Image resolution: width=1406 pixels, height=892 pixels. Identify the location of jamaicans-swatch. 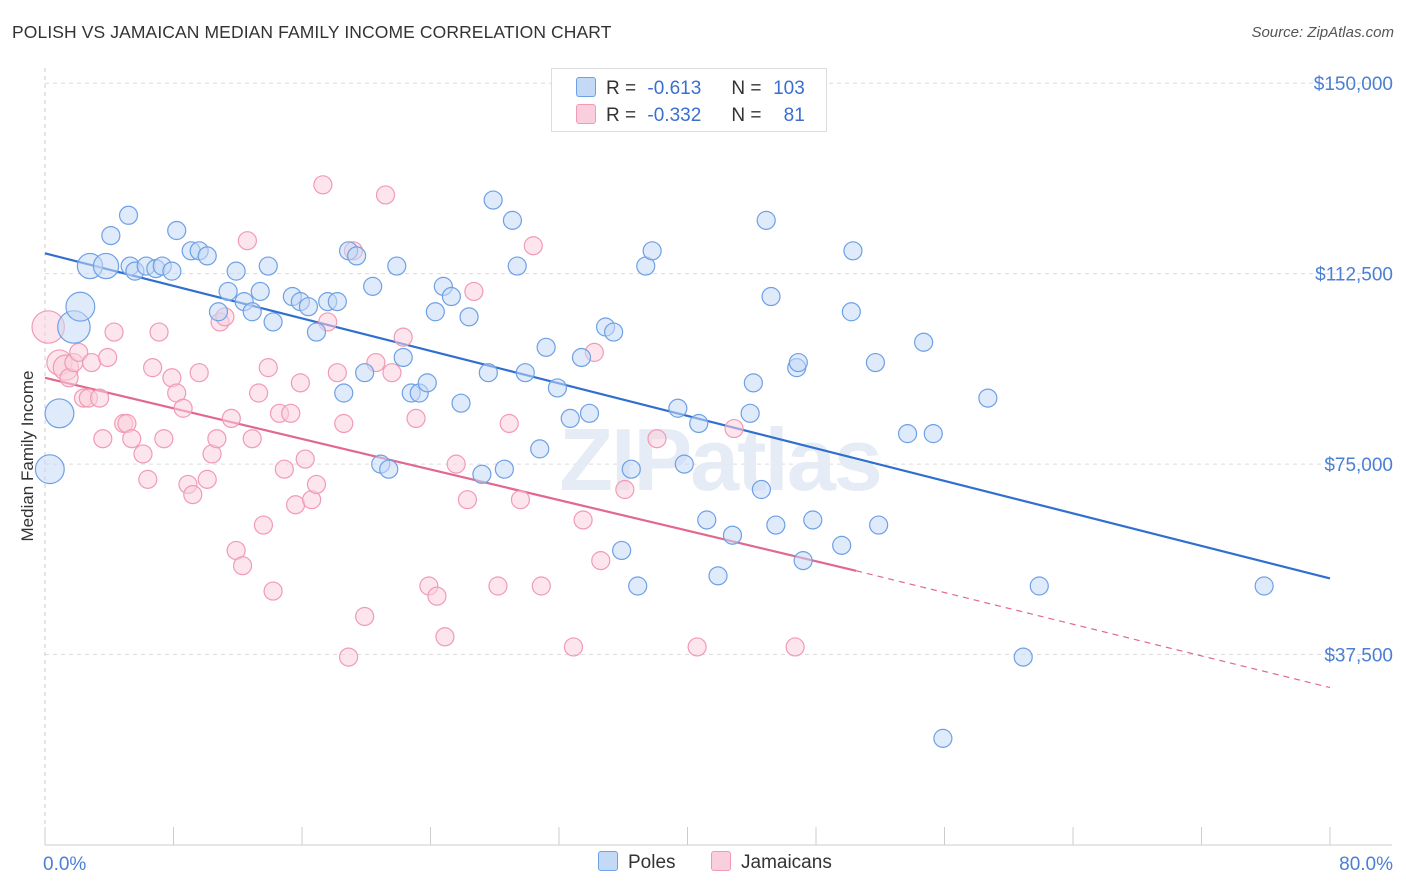
(586, 114).